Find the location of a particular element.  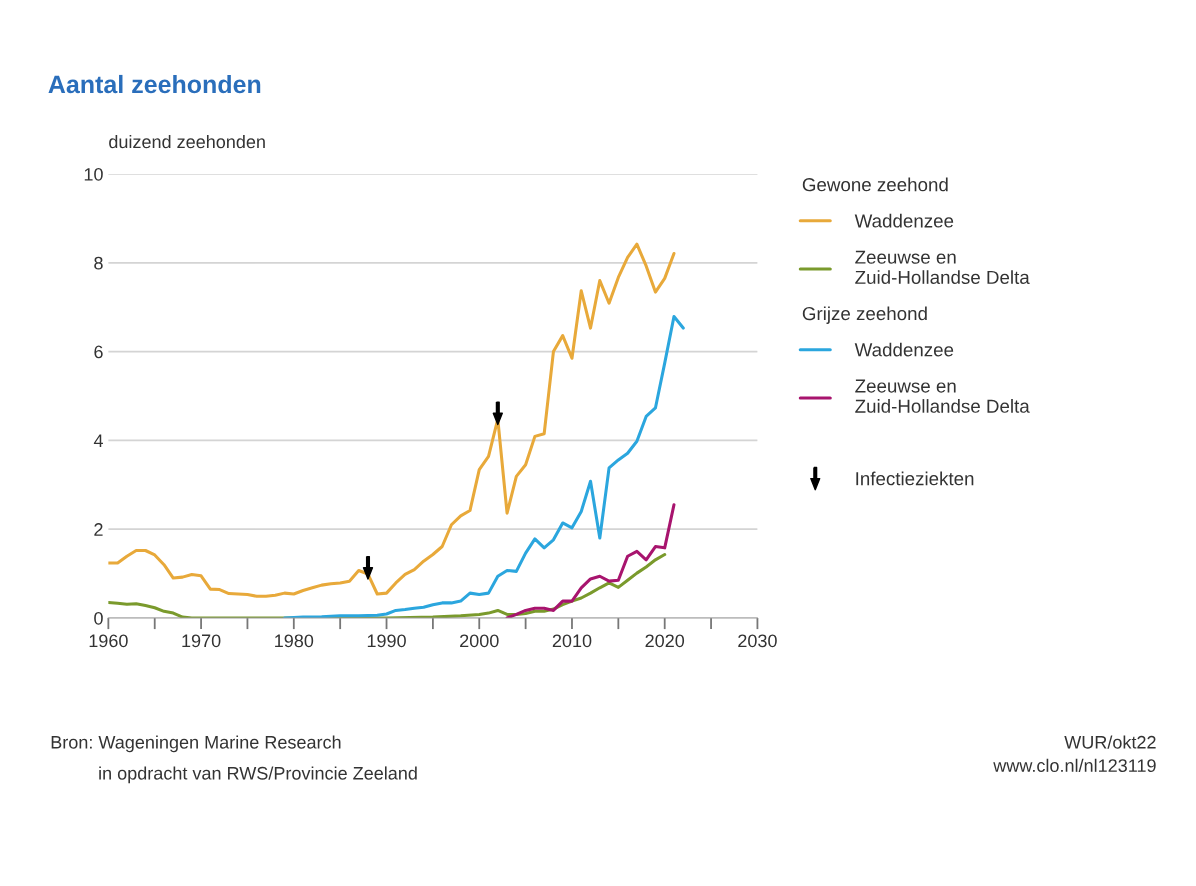

y-tick-label: 6 is located at coordinates (98, 352).